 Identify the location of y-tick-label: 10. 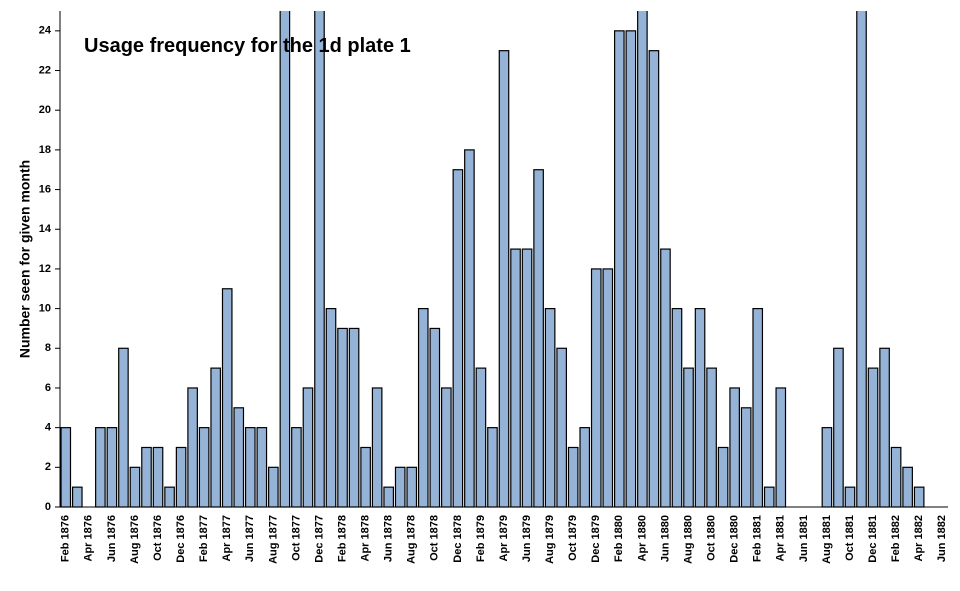
(45, 309).